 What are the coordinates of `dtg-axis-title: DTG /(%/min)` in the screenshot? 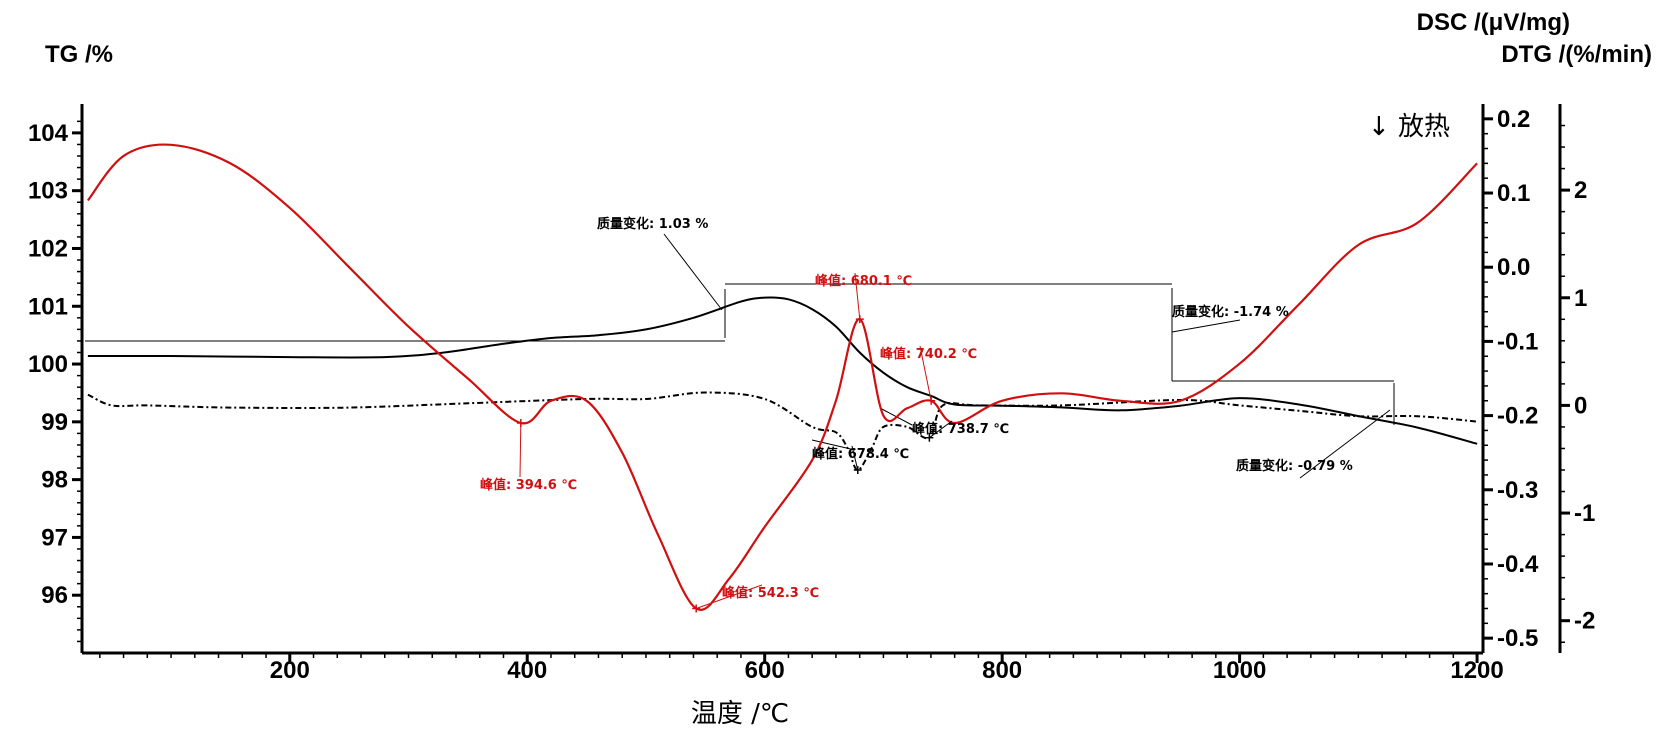 It's located at (1576, 54).